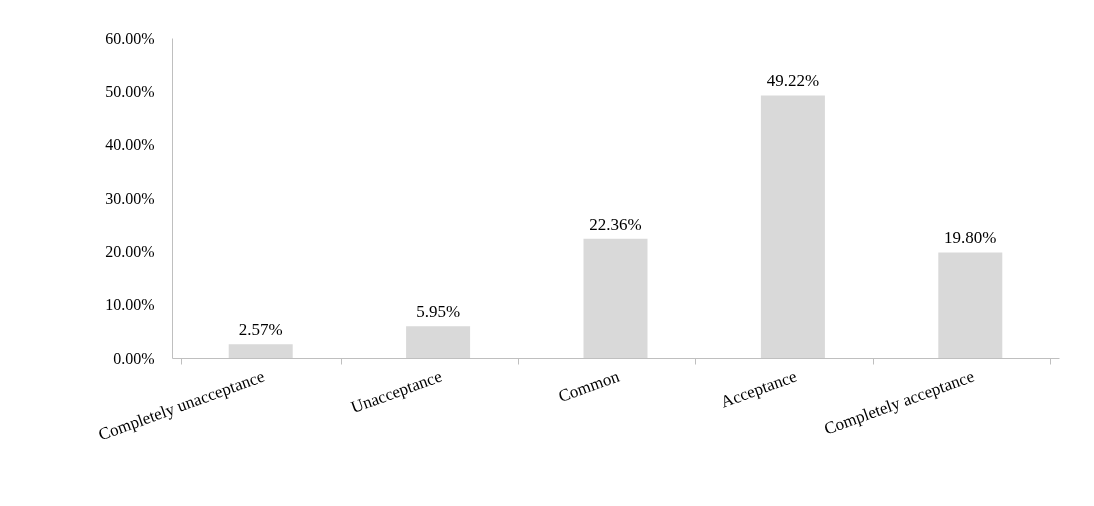  What do you see at coordinates (134, 358) in the screenshot?
I see `y-tick-label: 0.00%` at bounding box center [134, 358].